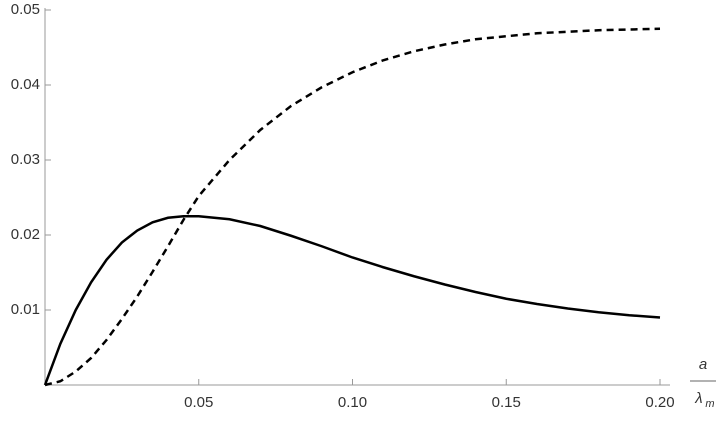  Describe the element at coordinates (25, 159) in the screenshot. I see `y-tick-label: 0.03` at that location.